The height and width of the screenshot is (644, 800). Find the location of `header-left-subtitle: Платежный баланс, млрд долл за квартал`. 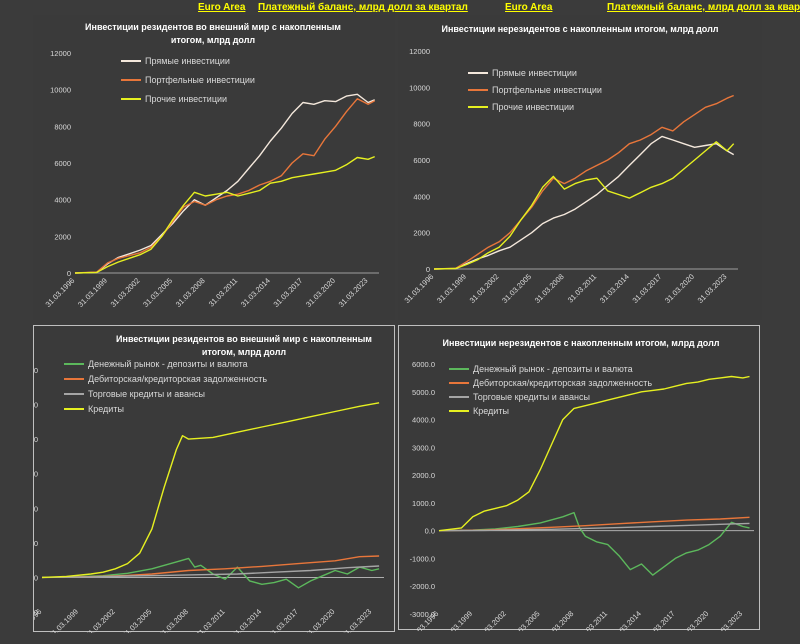

header-left-subtitle: Платежный баланс, млрд долл за квартал is located at coordinates (363, 7).